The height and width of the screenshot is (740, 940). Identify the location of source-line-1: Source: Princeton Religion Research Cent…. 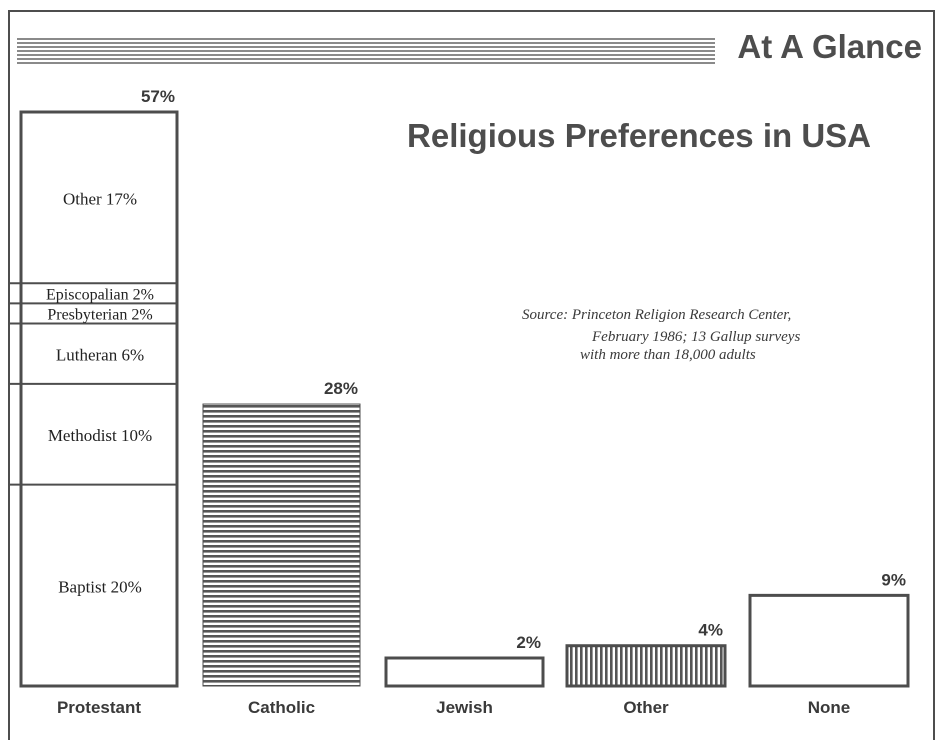
(656, 315).